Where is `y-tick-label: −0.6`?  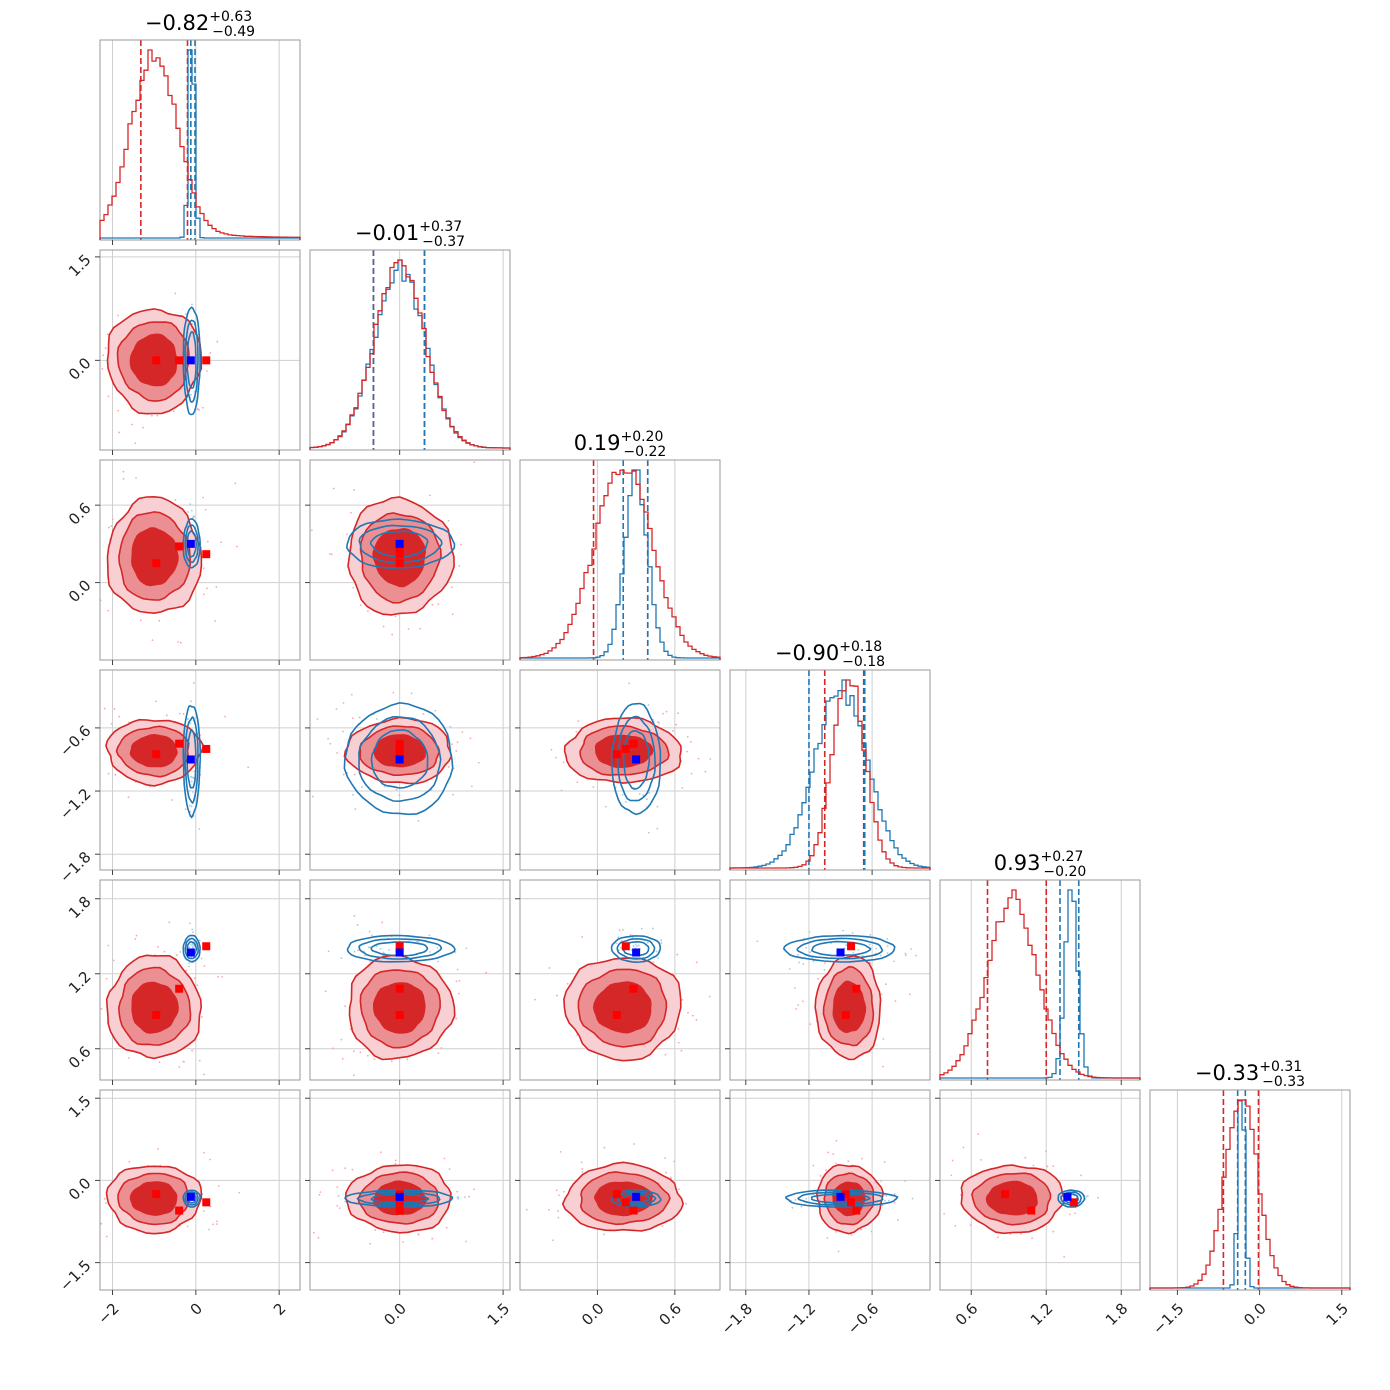 y-tick-label: −0.6 is located at coordinates (75, 741).